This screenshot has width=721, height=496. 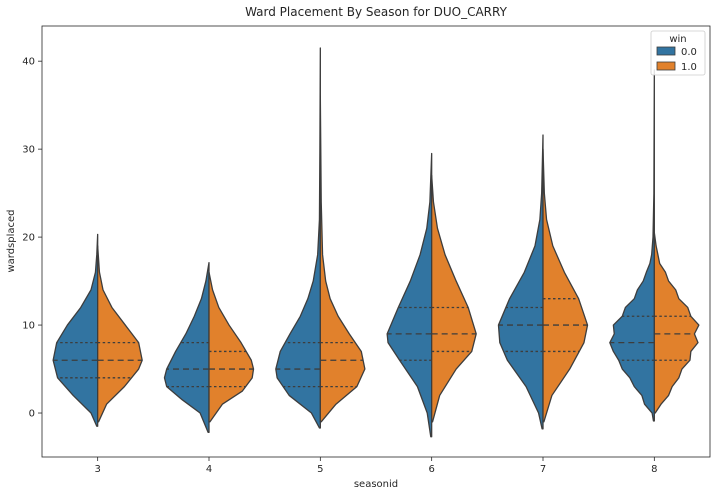 What do you see at coordinates (209, 469) in the screenshot?
I see `x-tick-label: 4` at bounding box center [209, 469].